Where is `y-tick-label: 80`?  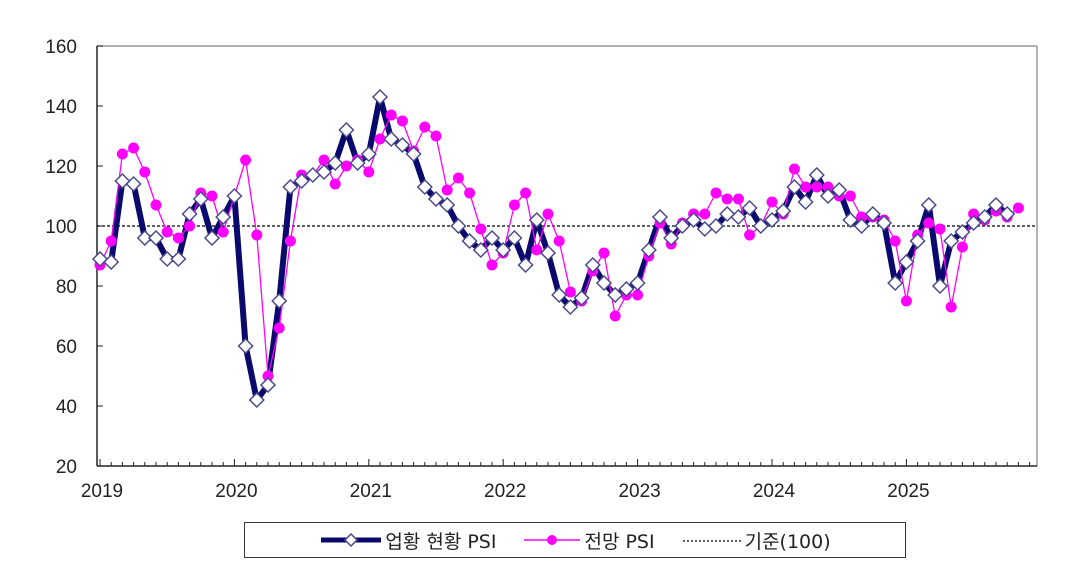 y-tick-label: 80 is located at coordinates (66, 287).